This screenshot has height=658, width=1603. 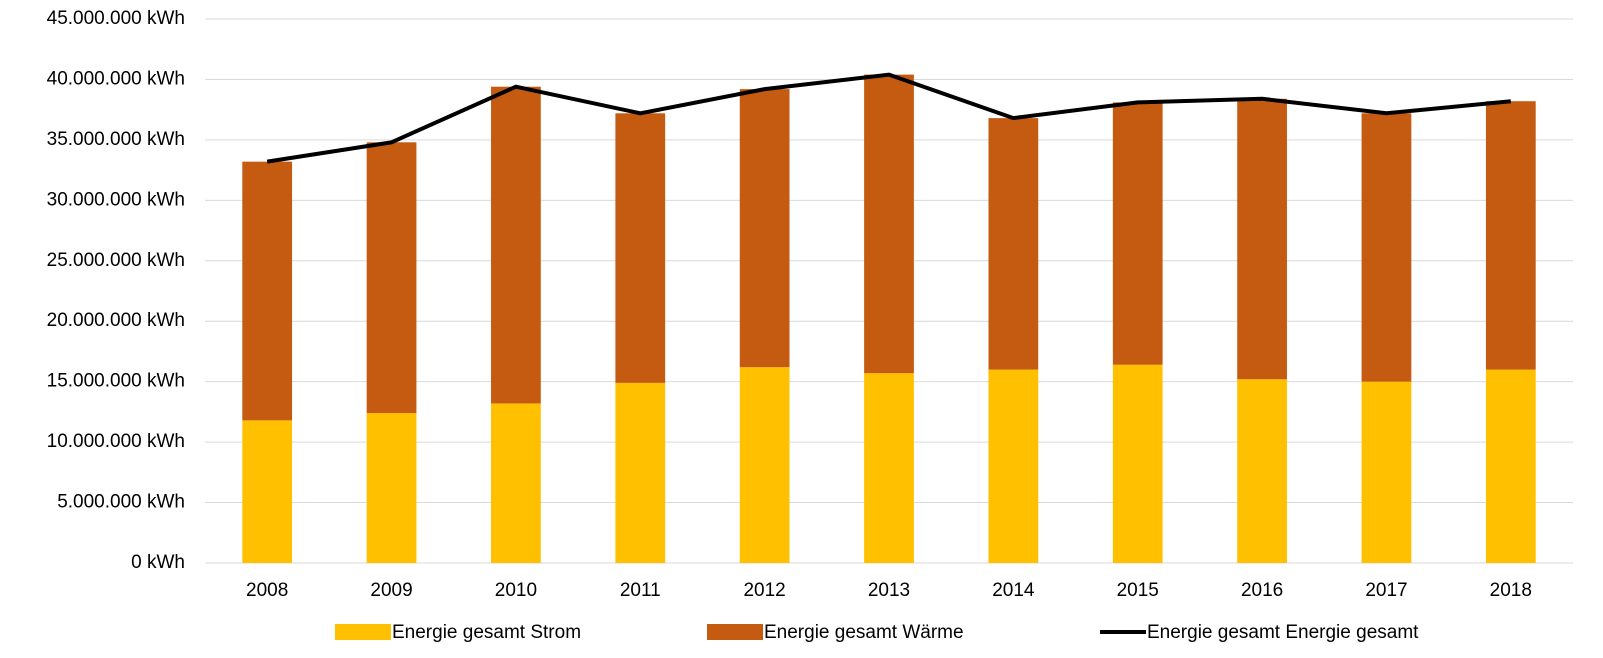 What do you see at coordinates (116, 199) in the screenshot?
I see `y-tick-label: 30.000.000 kWh` at bounding box center [116, 199].